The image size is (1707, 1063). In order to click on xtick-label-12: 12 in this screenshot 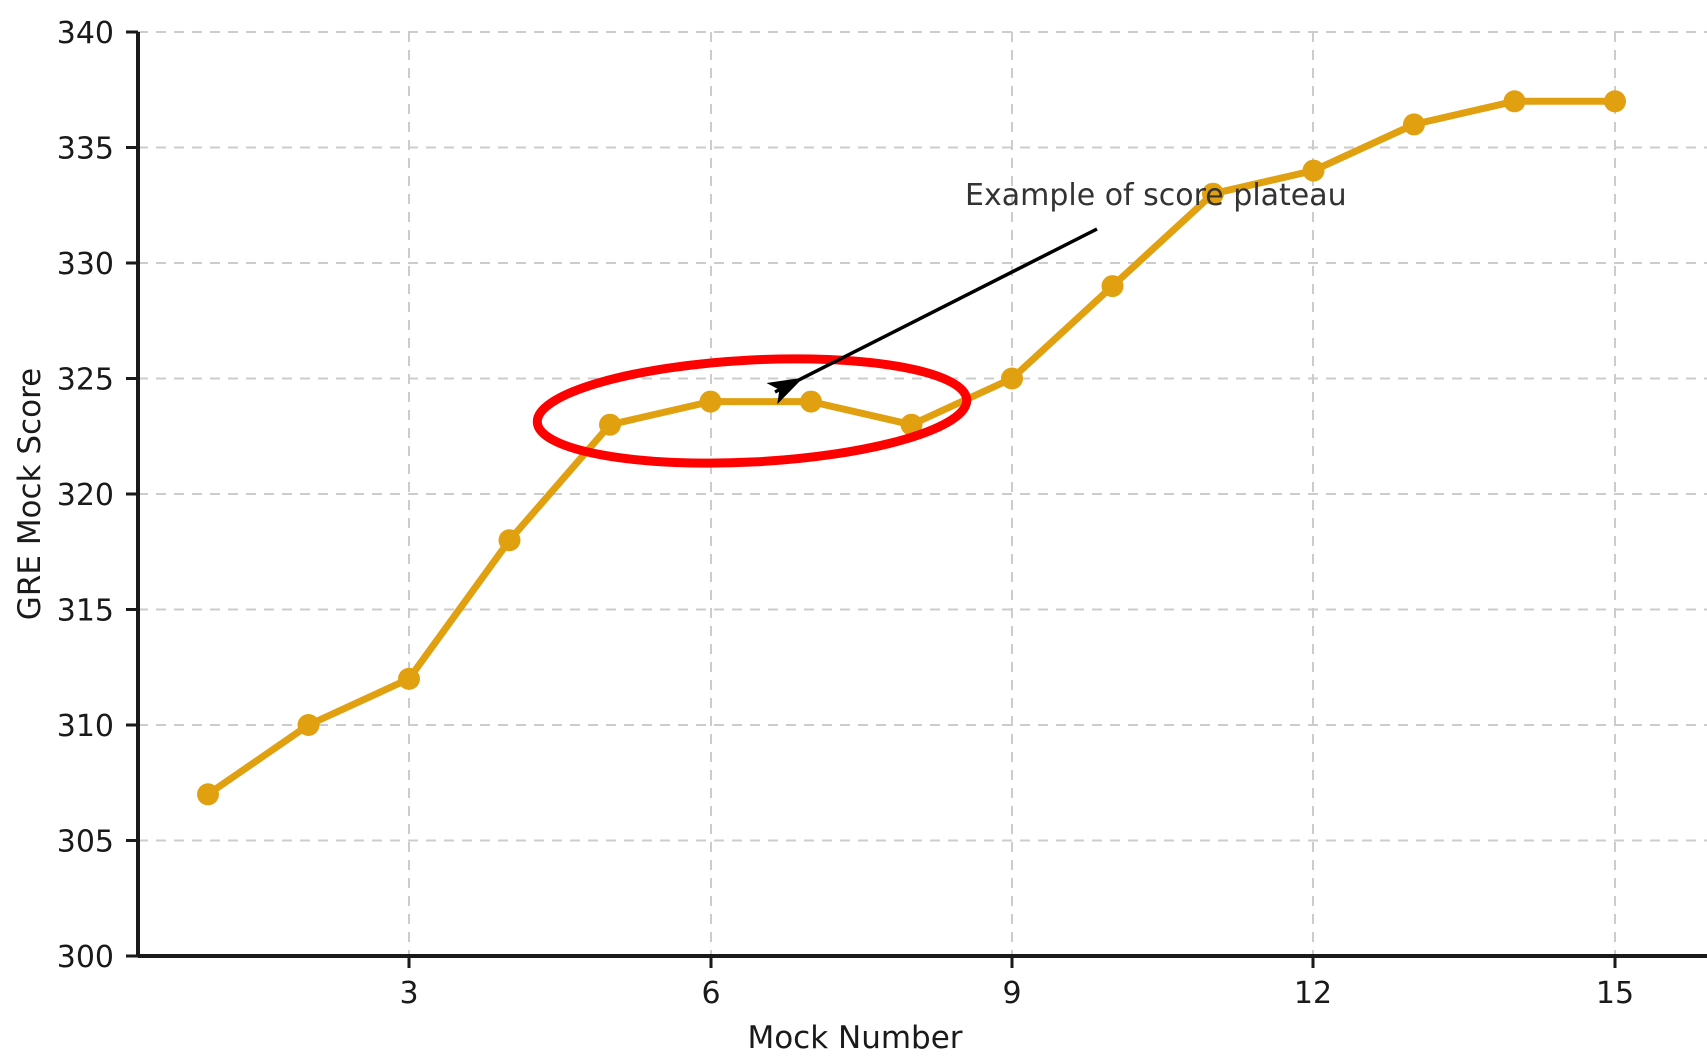, I will do `click(1313, 993)`.